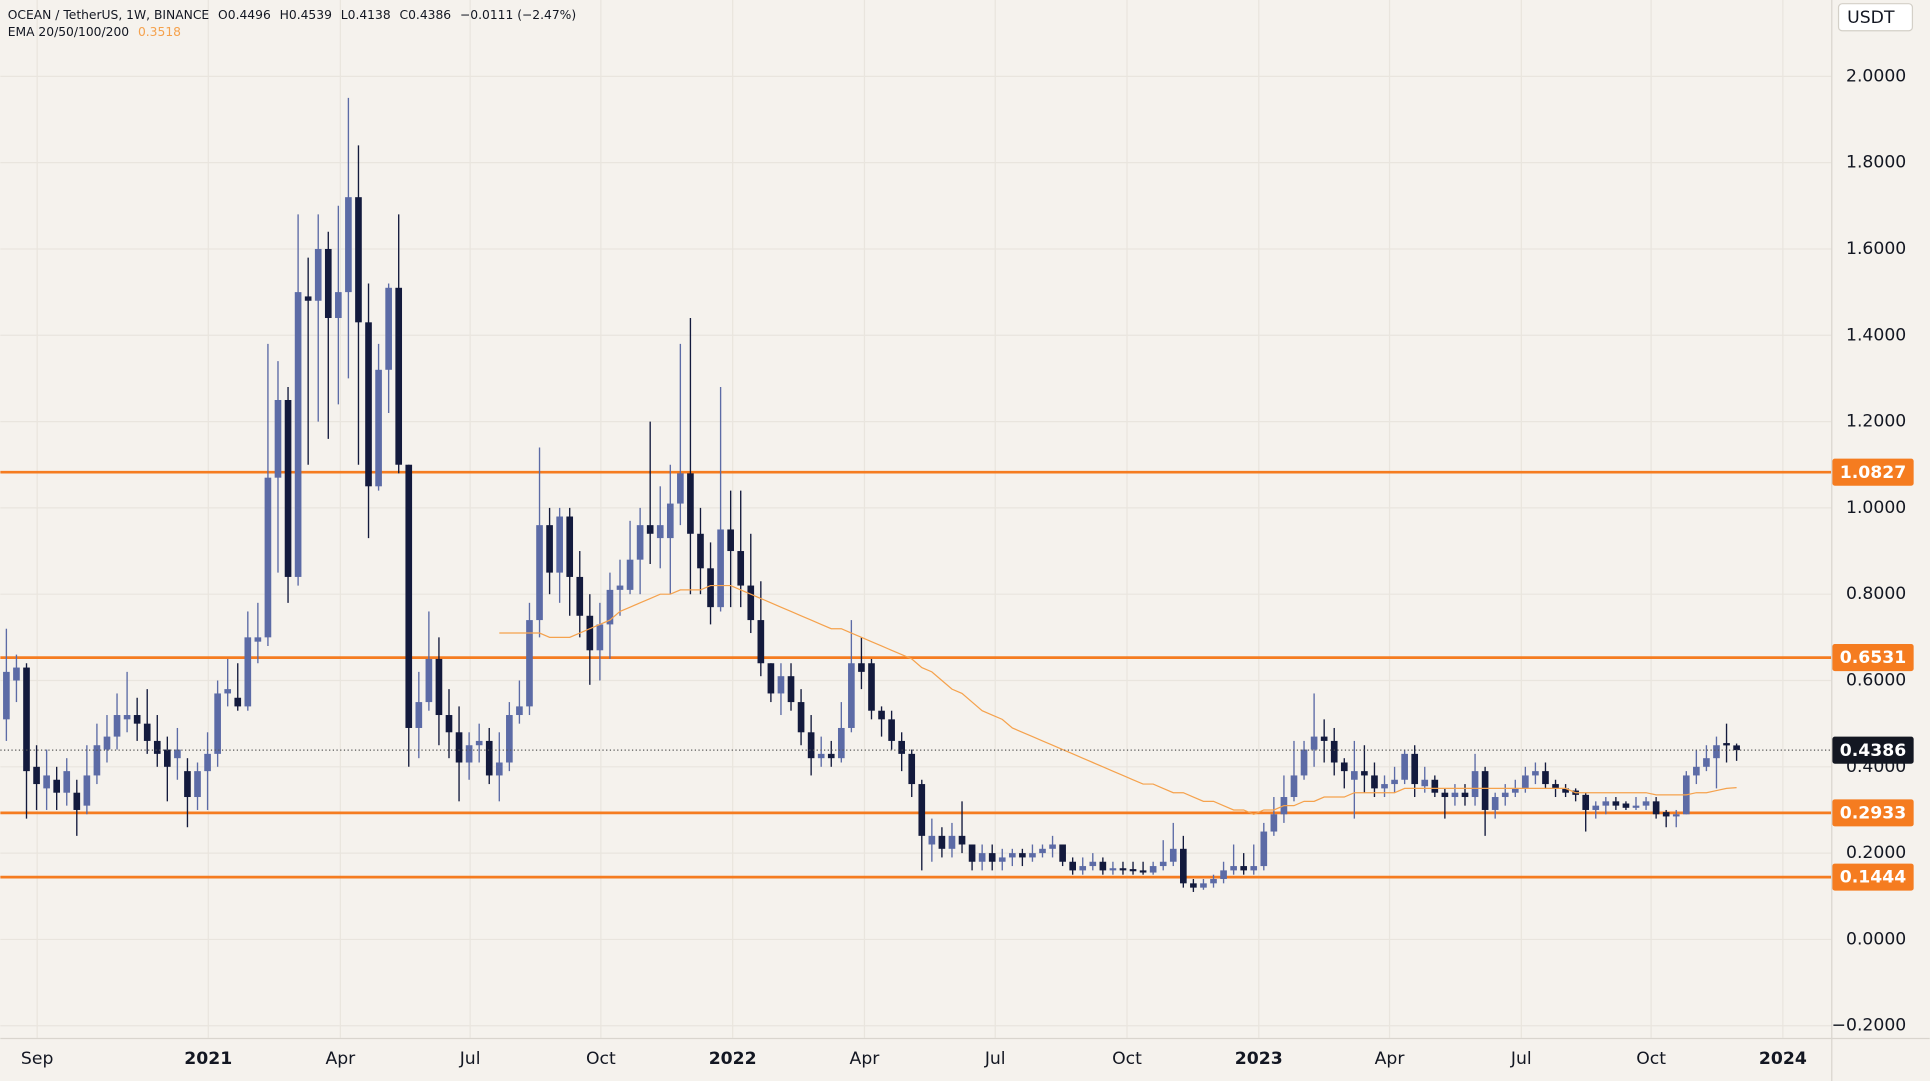  Describe the element at coordinates (1873, 878) in the screenshot. I see `level-label: 0.1444` at that location.